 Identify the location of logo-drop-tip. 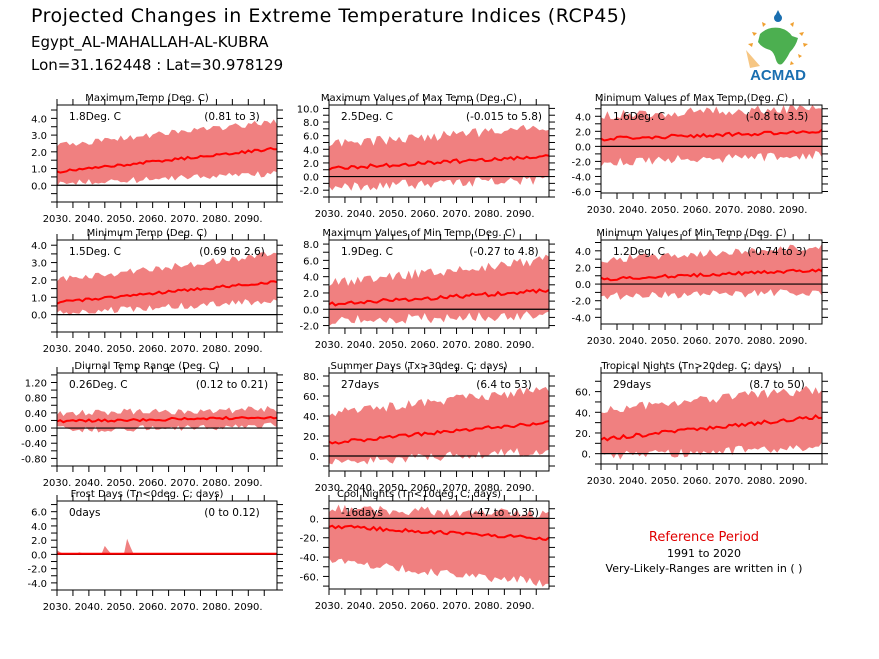
(778, 14).